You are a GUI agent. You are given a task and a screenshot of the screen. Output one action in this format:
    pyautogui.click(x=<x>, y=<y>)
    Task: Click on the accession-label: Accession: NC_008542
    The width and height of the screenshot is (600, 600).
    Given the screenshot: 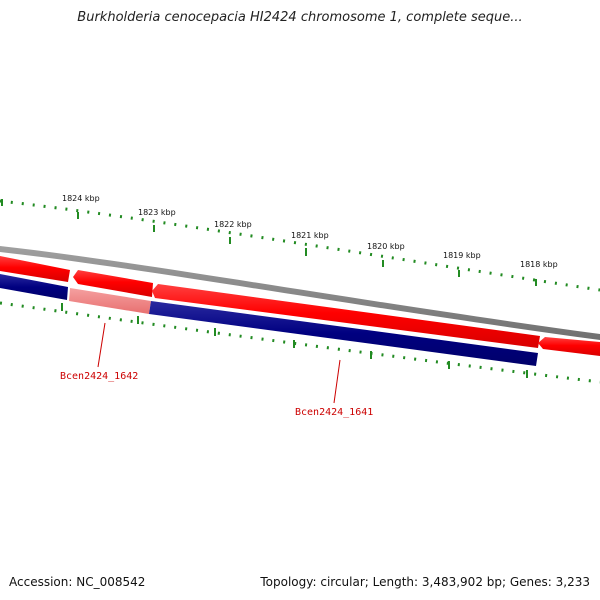 What is the action you would take?
    pyautogui.click(x=77, y=582)
    